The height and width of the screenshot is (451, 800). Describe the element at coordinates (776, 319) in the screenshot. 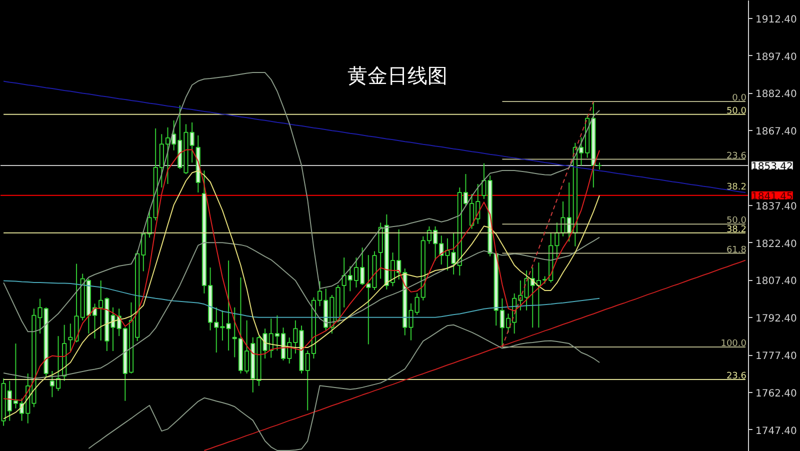

I see `y-tick-label: 1792.40` at that location.